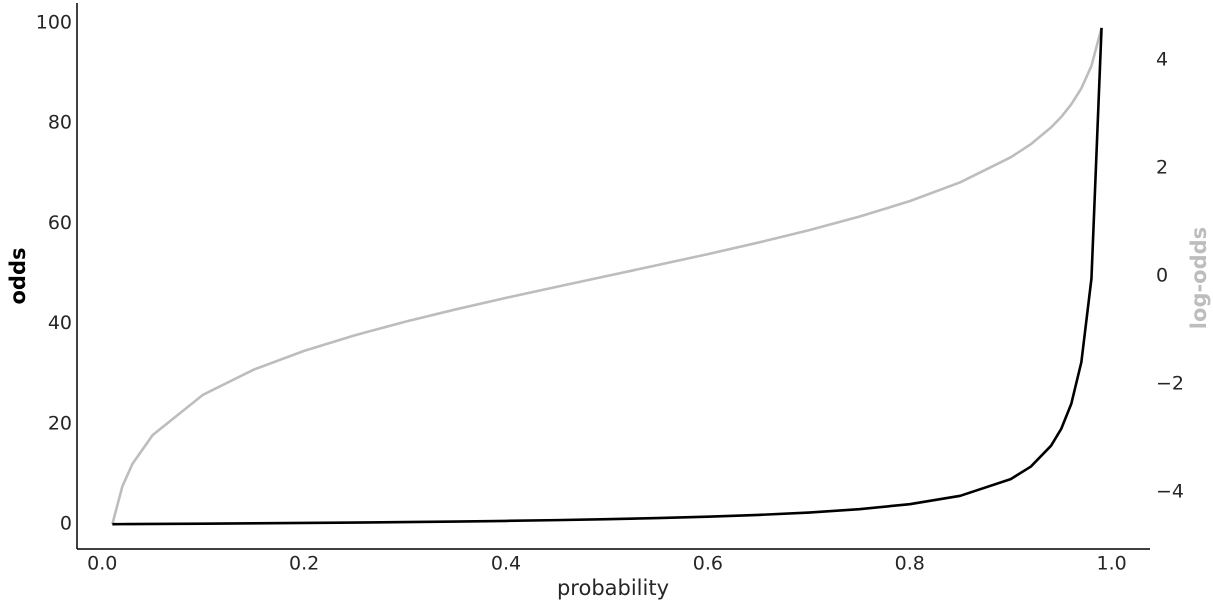  What do you see at coordinates (613, 588) in the screenshot?
I see `x-axis-label: probability` at bounding box center [613, 588].